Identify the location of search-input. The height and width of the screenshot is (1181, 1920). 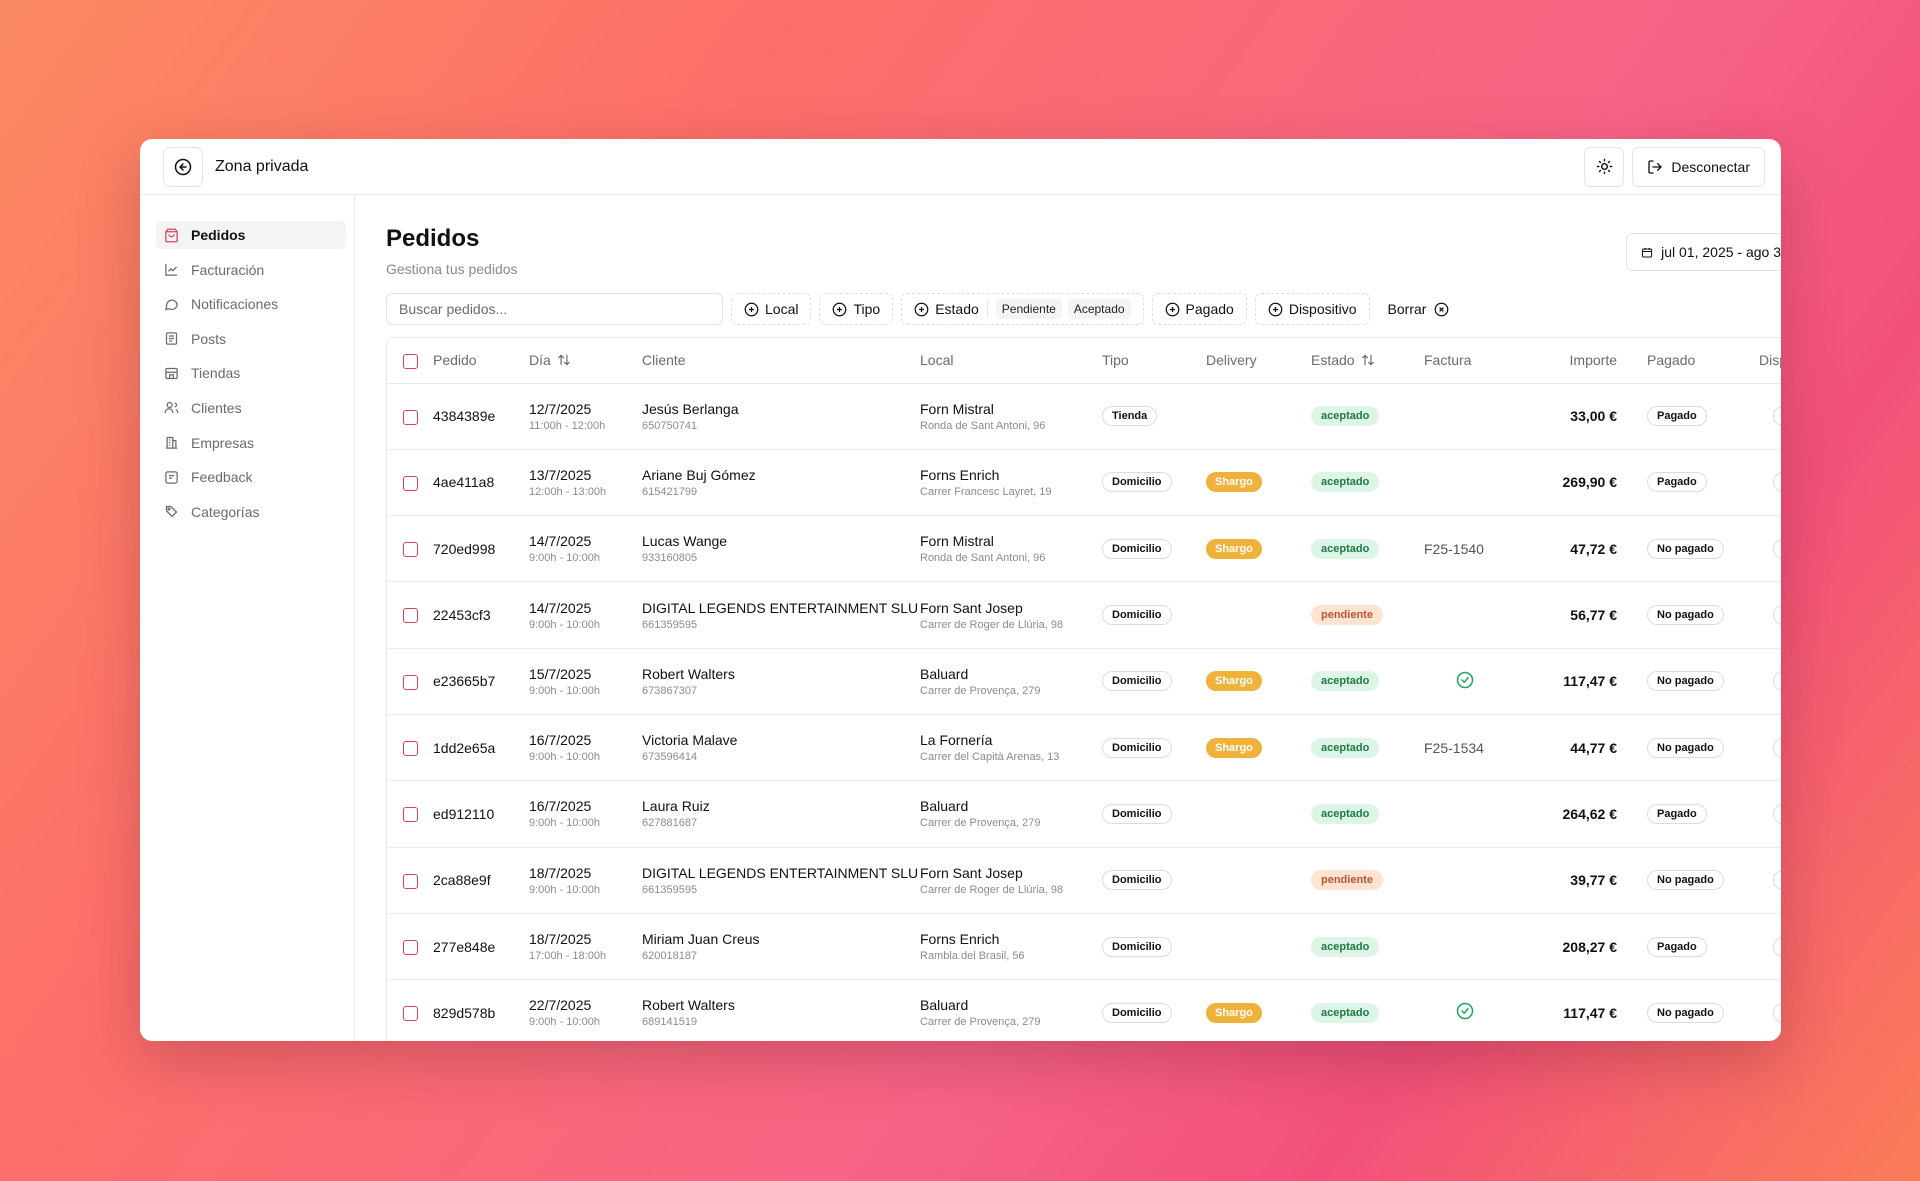
(554, 309).